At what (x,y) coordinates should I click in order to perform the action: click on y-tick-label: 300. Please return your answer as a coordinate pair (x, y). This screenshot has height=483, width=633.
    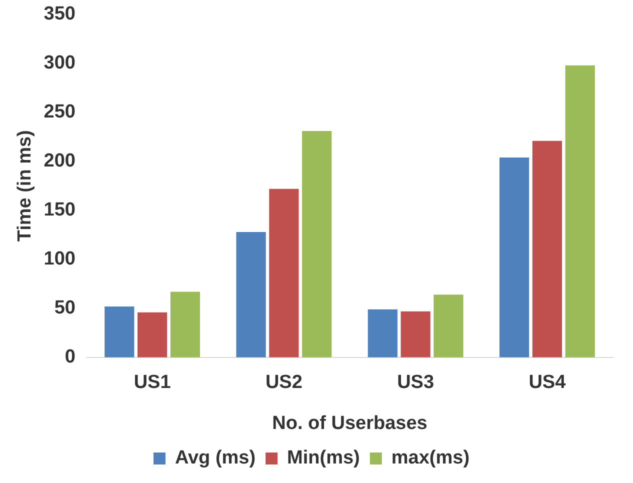
    Looking at the image, I should click on (60, 63).